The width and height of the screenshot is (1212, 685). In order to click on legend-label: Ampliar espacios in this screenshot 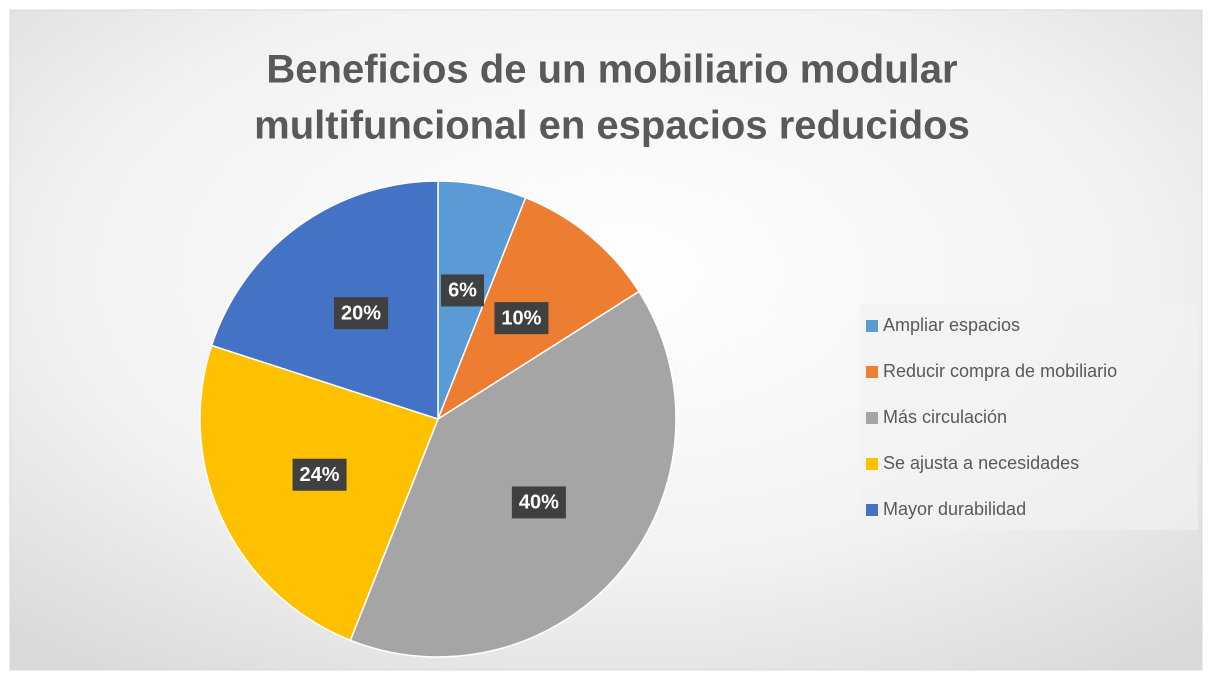, I will do `click(951, 325)`.